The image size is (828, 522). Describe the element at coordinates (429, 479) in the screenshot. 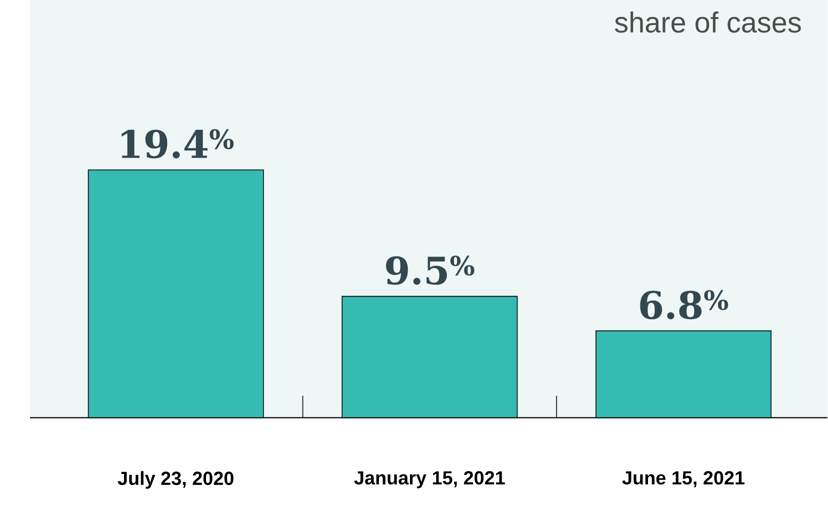

I see `x-tick-label: January 15, 2021` at that location.